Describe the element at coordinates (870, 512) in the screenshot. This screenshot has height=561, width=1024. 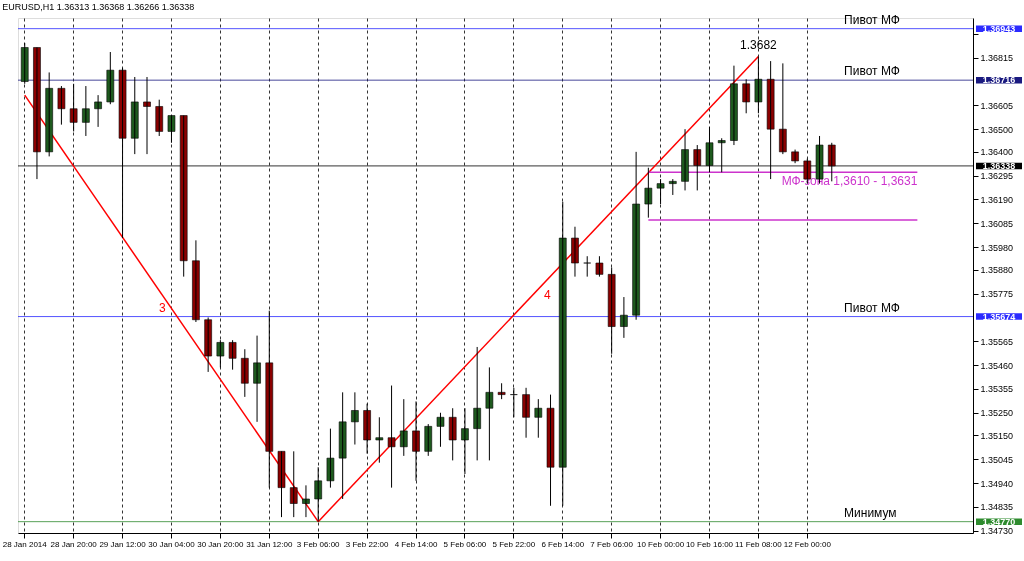
I see `annotation: Минимум` at that location.